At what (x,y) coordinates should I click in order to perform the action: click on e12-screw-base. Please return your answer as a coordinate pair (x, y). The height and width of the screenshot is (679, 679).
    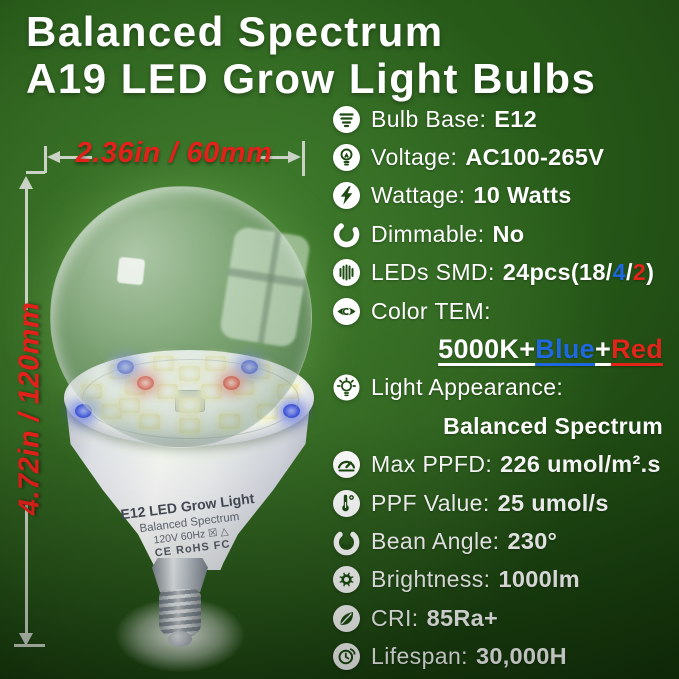
    Looking at the image, I should click on (180, 612).